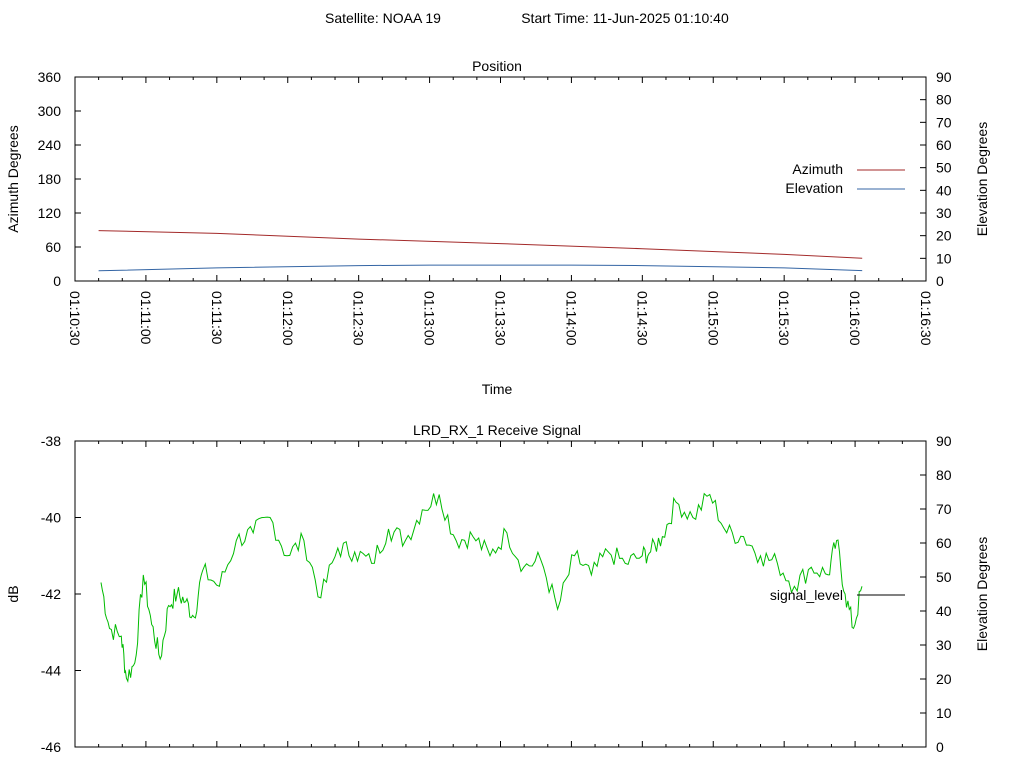  Describe the element at coordinates (51, 594) in the screenshot. I see `signal-y-tick-label: -42` at that location.